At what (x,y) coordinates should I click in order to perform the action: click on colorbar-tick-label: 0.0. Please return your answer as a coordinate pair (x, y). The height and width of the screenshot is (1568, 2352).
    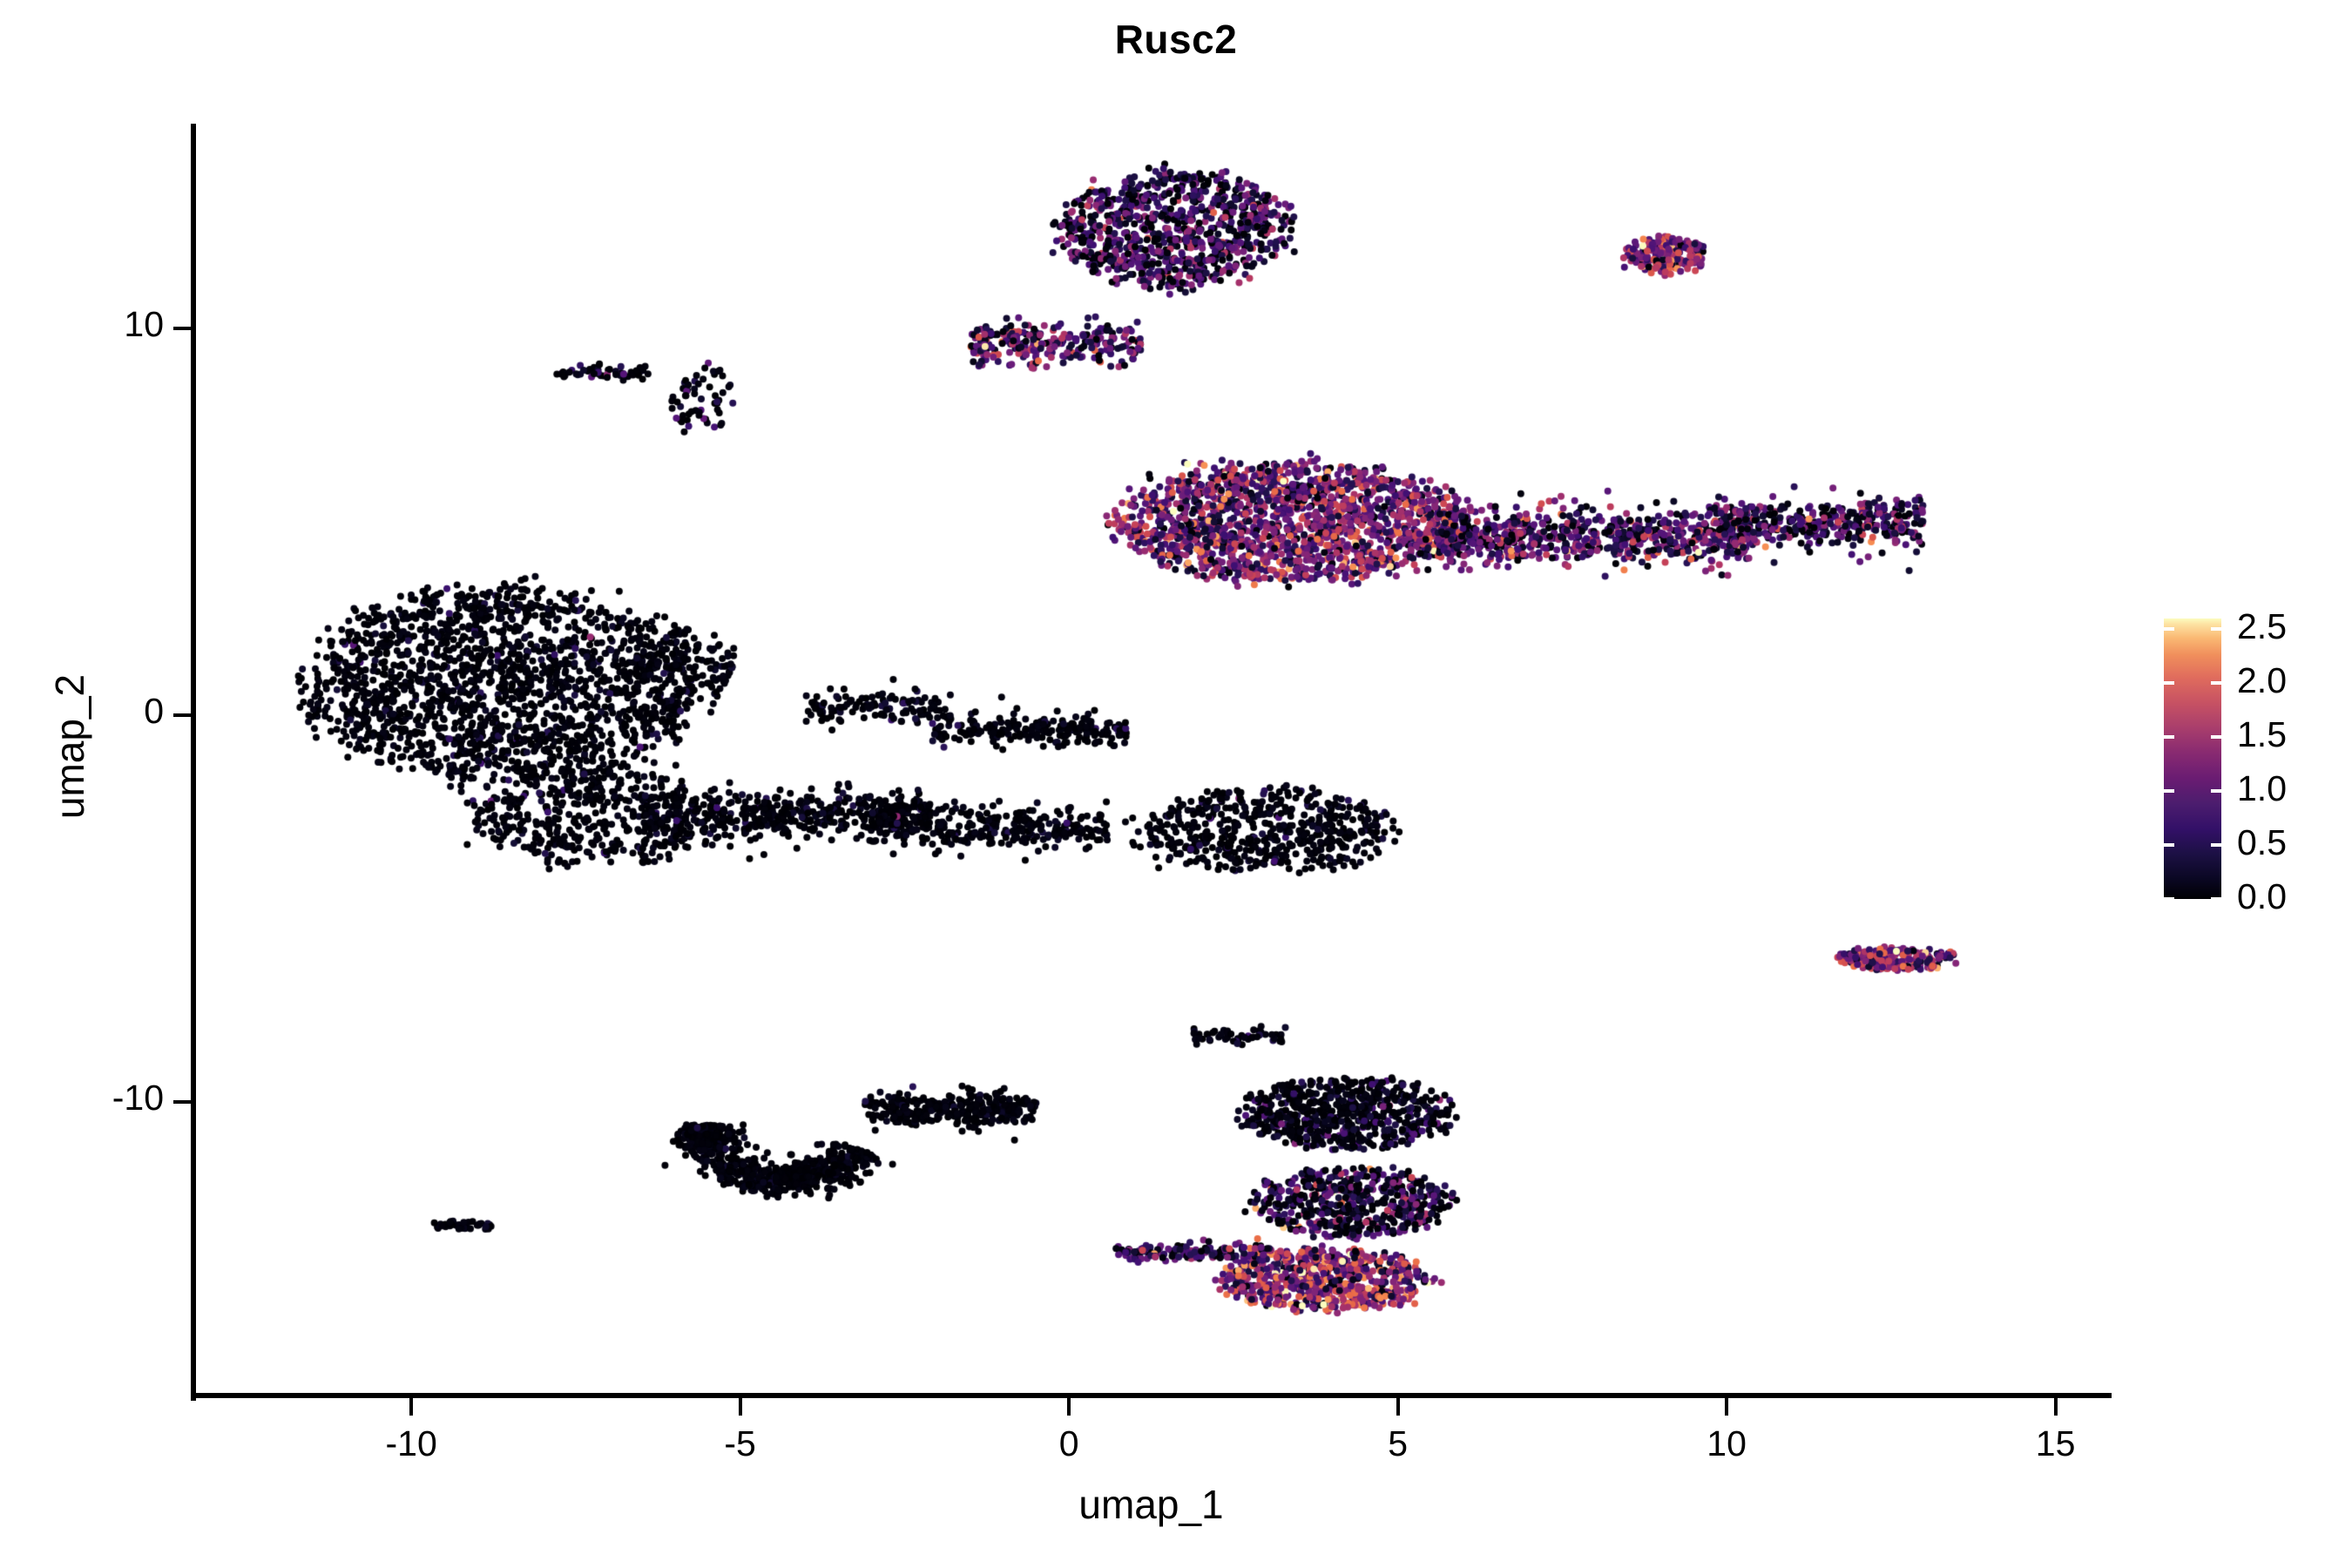
    Looking at the image, I should click on (2262, 896).